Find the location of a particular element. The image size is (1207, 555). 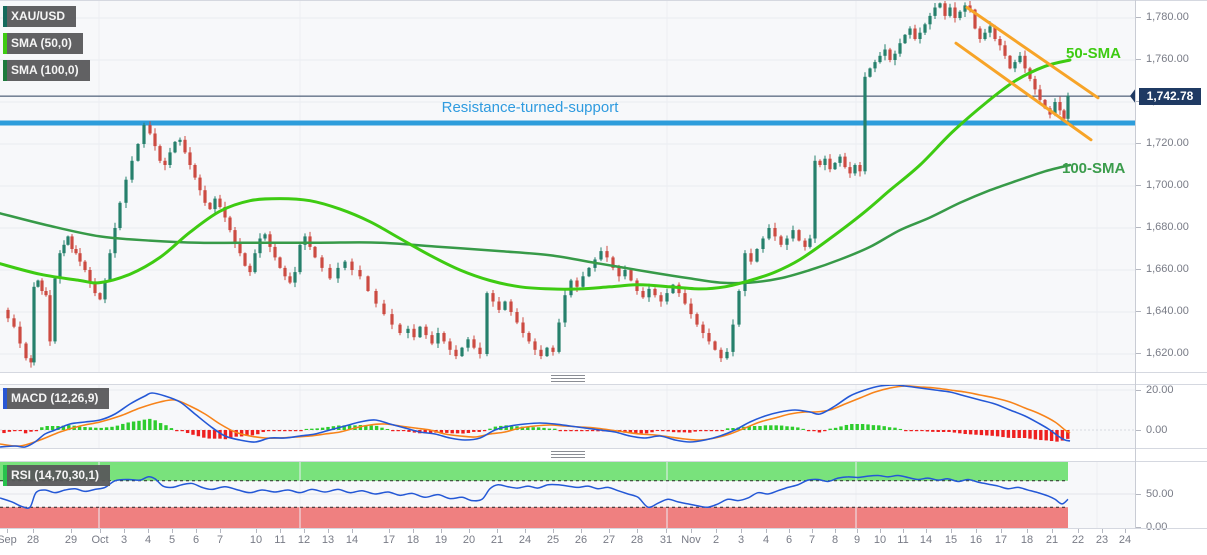

time-label: 29 is located at coordinates (71, 540).